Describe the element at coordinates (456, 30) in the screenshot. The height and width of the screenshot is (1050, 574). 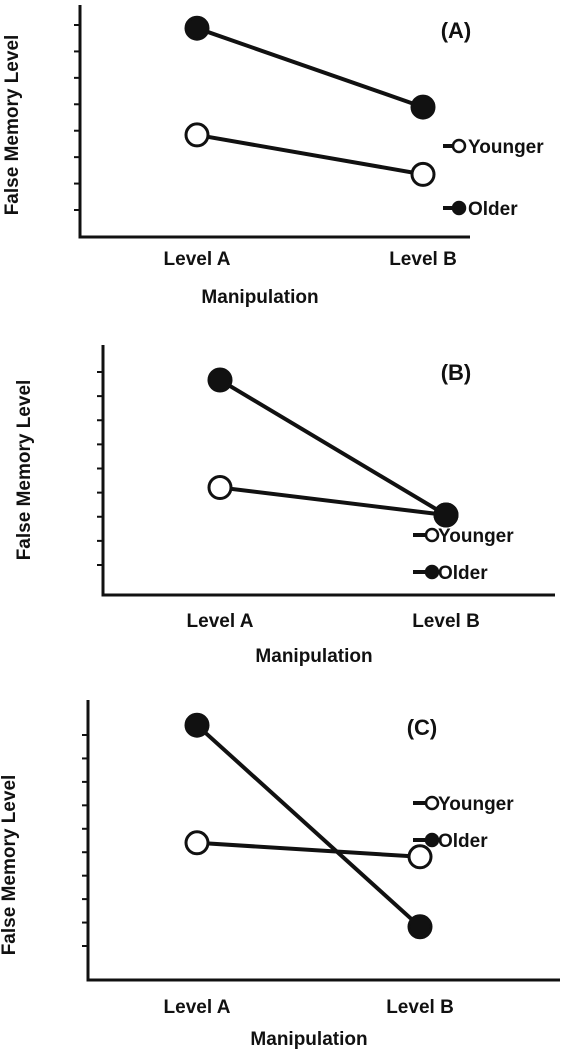
I see `panel-label: (A)` at that location.